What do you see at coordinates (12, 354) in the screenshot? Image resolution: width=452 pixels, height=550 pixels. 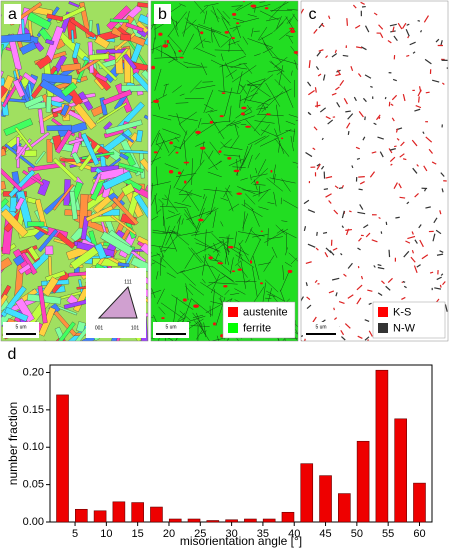 I see `panel-label: d` at bounding box center [12, 354].